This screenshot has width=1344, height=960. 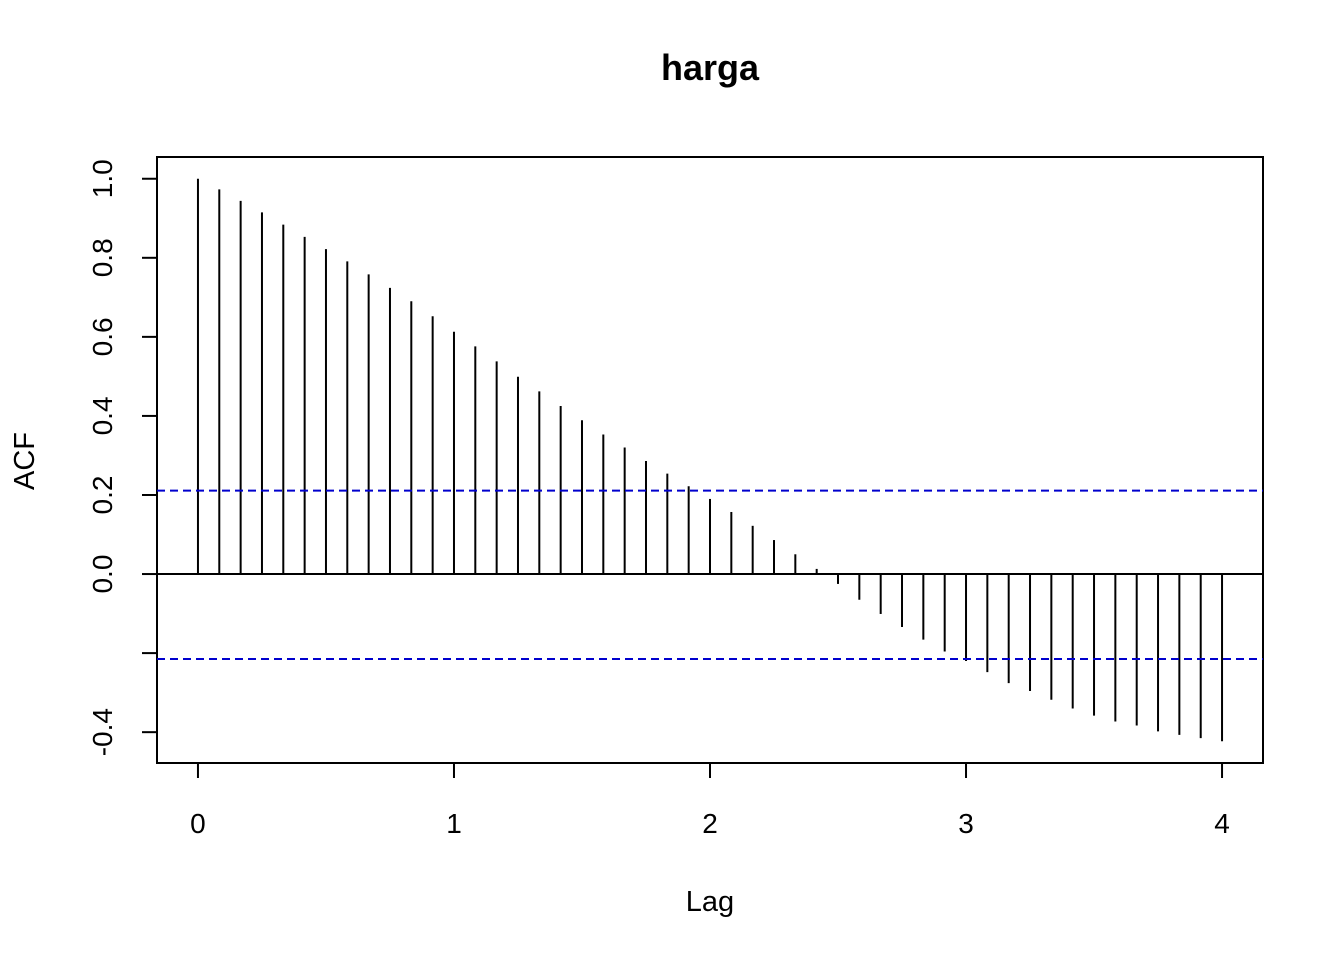 What do you see at coordinates (966, 823) in the screenshot?
I see `x-tick-label: 3` at bounding box center [966, 823].